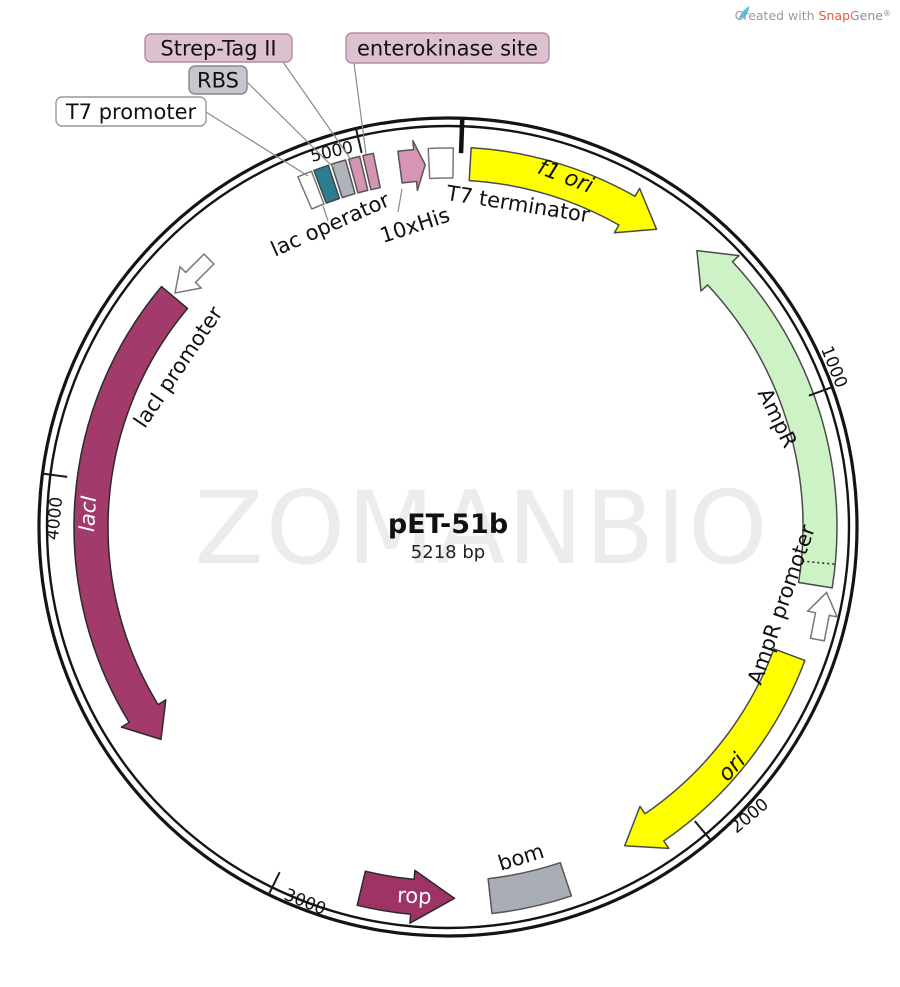  What do you see at coordinates (448, 524) in the screenshot?
I see `plasmid-title: pET-51b` at bounding box center [448, 524].